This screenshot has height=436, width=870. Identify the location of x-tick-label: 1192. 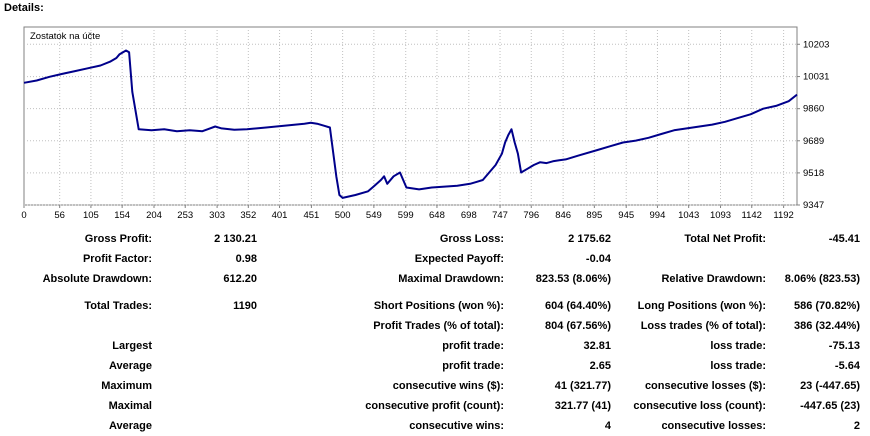
(783, 215).